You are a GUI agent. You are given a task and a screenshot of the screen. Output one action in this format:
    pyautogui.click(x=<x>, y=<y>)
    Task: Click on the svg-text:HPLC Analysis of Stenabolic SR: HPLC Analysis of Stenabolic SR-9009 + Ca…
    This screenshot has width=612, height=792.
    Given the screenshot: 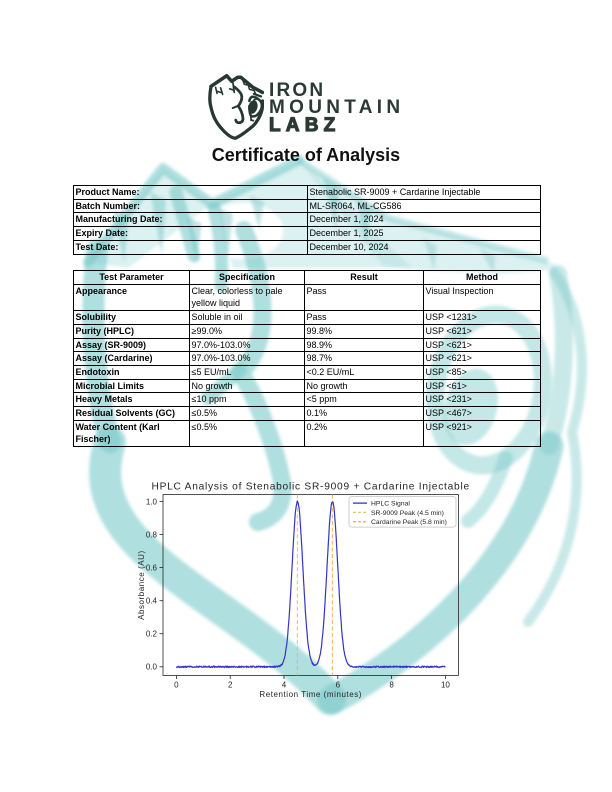 What is the action you would take?
    pyautogui.click(x=310, y=487)
    